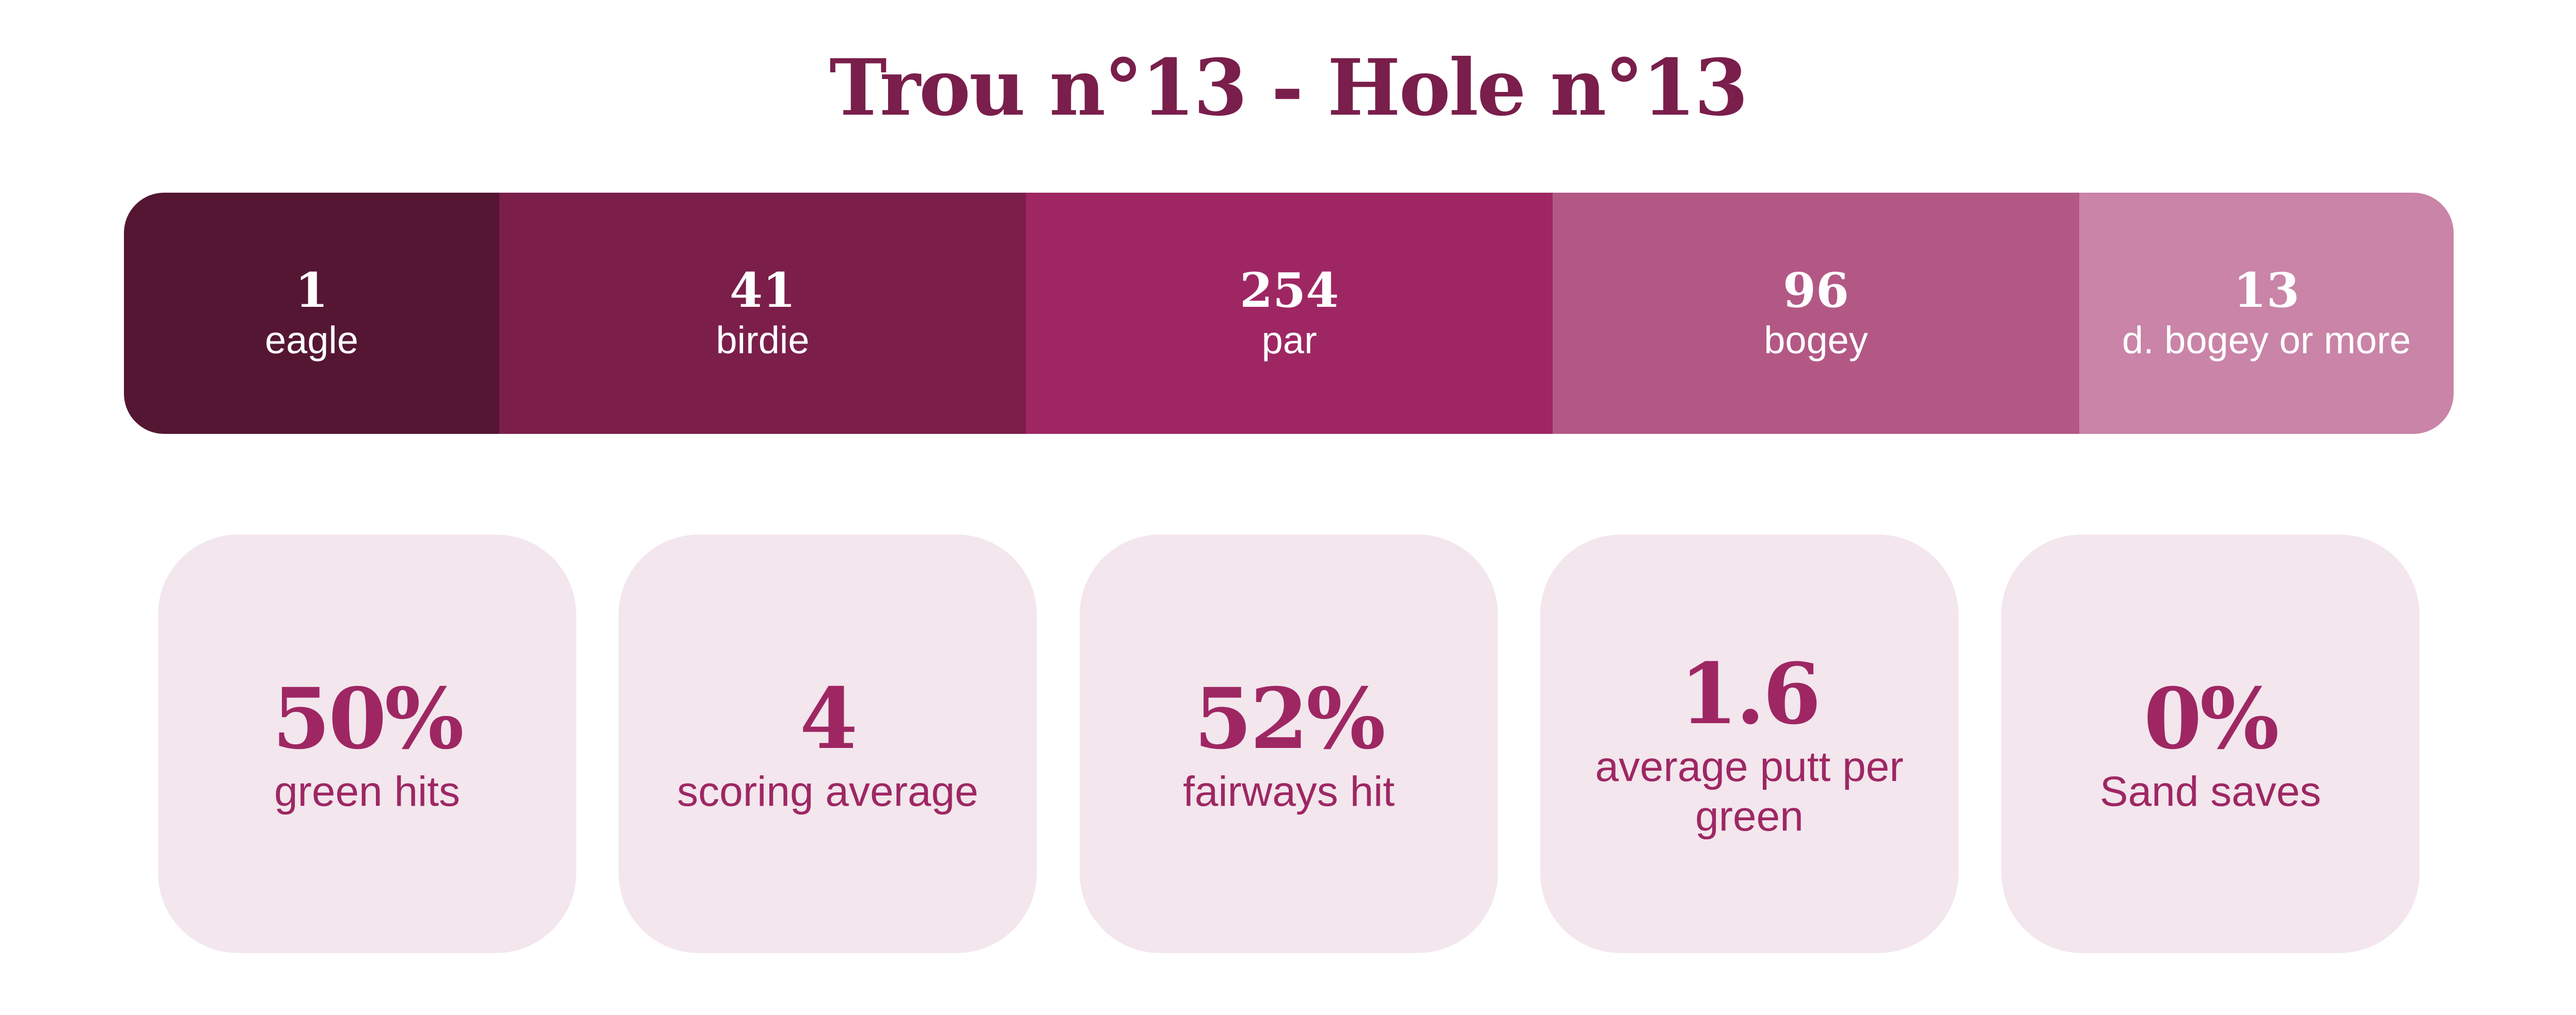  I want to click on segment-bogey: 96 bogey, so click(1816, 313).